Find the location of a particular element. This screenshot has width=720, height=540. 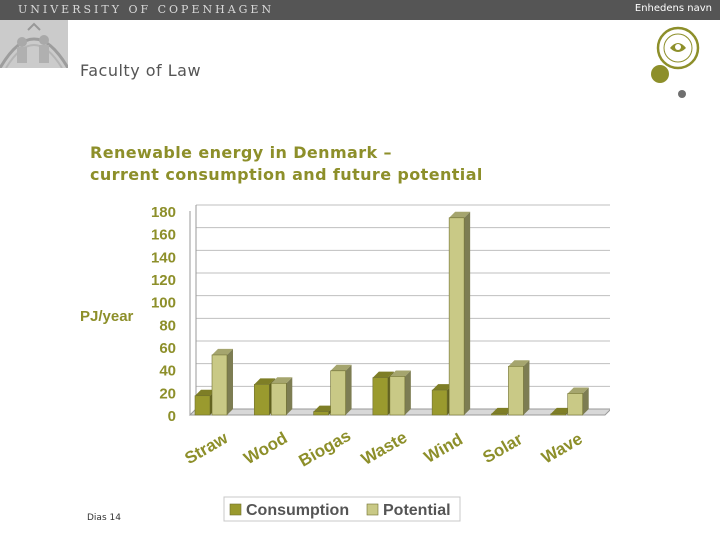

y-tick-label: 140 is located at coordinates (163, 257).